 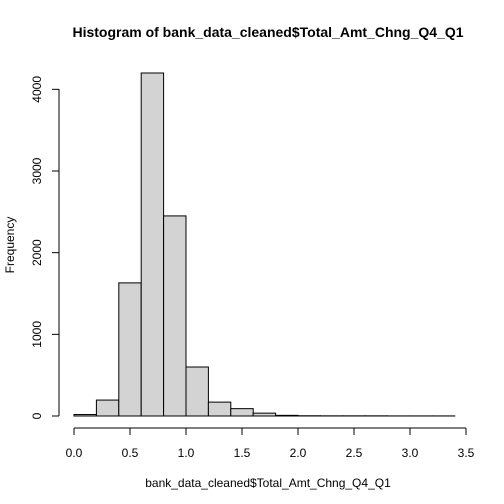 What do you see at coordinates (354, 453) in the screenshot?
I see `x-tick-label: 2.5` at bounding box center [354, 453].